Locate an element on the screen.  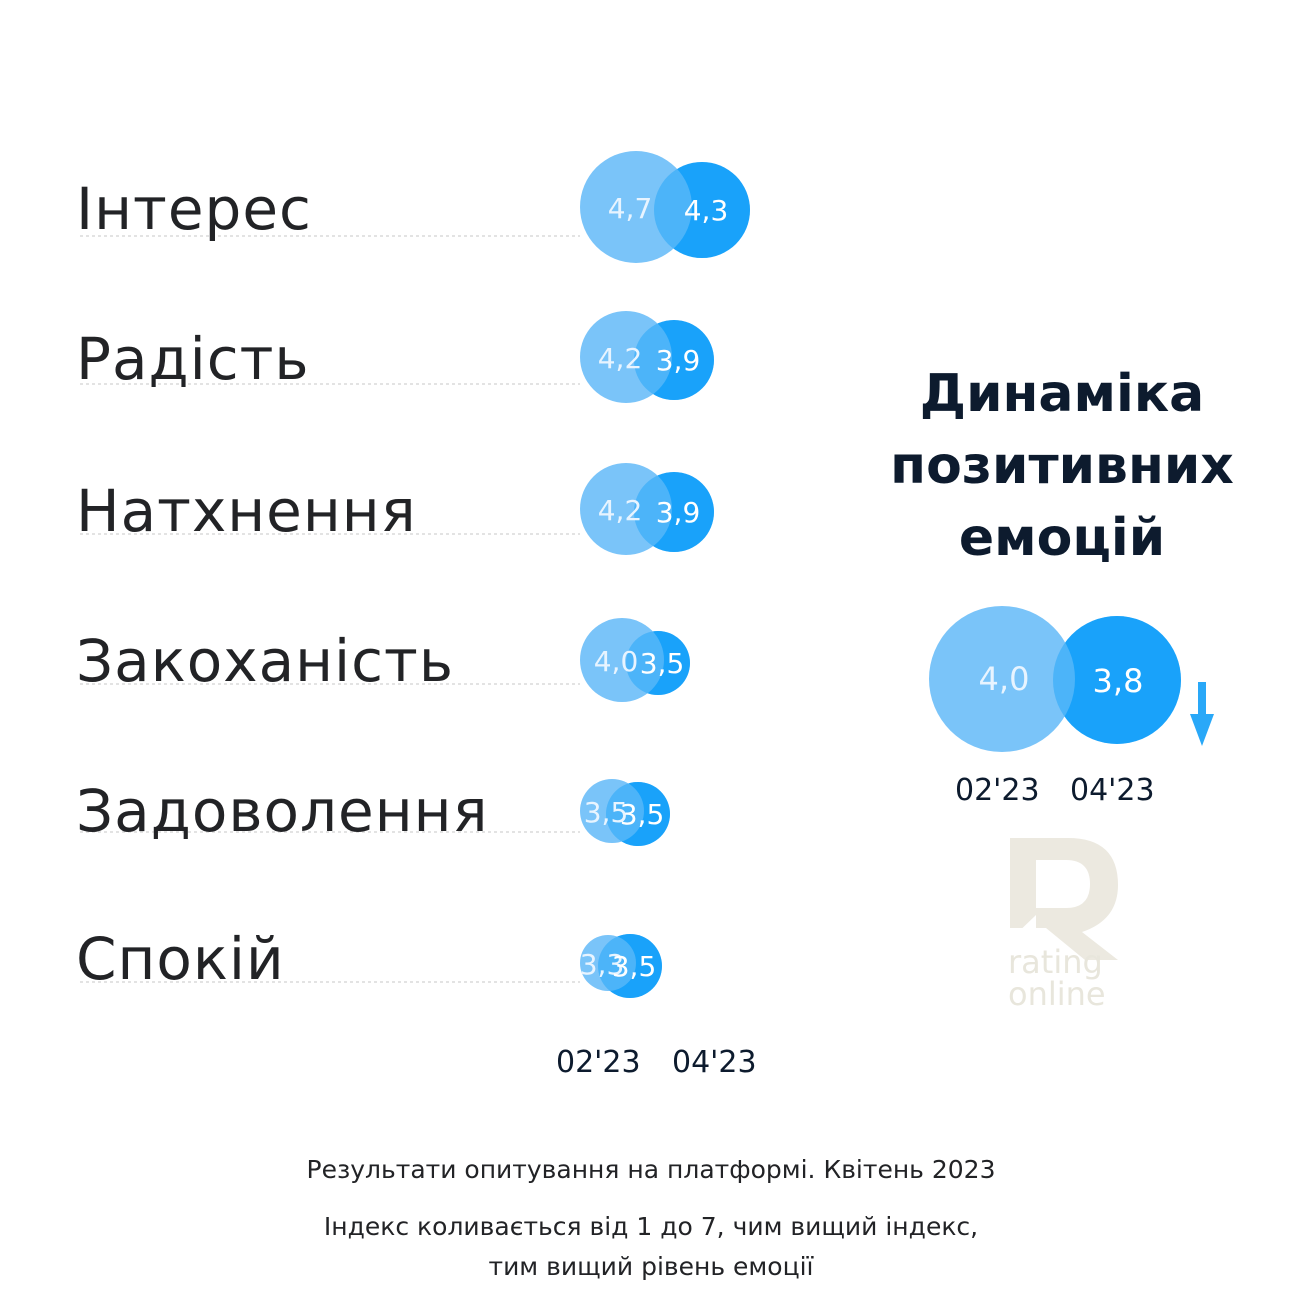
summary-value-0423: 3,8 is located at coordinates (1118, 681).